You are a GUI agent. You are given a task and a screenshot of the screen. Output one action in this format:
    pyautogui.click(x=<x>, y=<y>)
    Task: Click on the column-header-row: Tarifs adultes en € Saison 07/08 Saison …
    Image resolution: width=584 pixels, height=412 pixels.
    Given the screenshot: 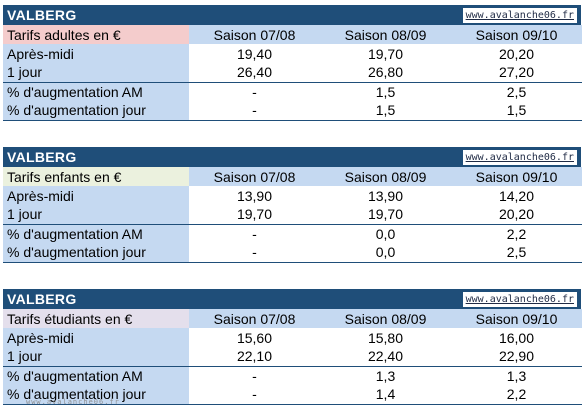 What is the action you would take?
    pyautogui.click(x=292, y=34)
    